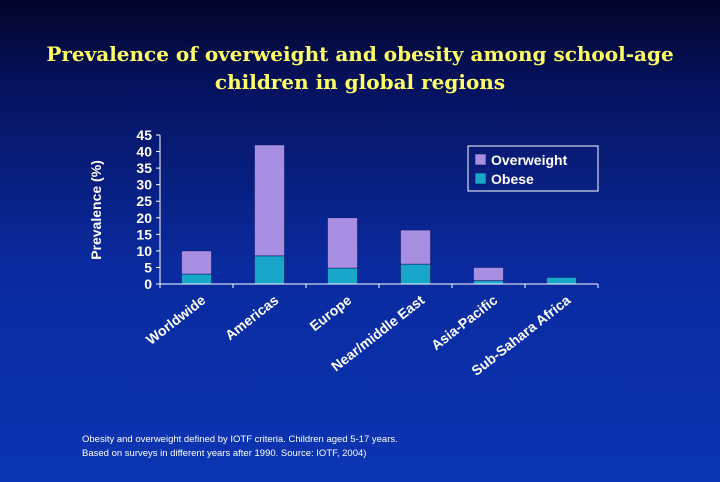 This screenshot has height=482, width=720. I want to click on bar-overweight-europe, so click(342, 243).